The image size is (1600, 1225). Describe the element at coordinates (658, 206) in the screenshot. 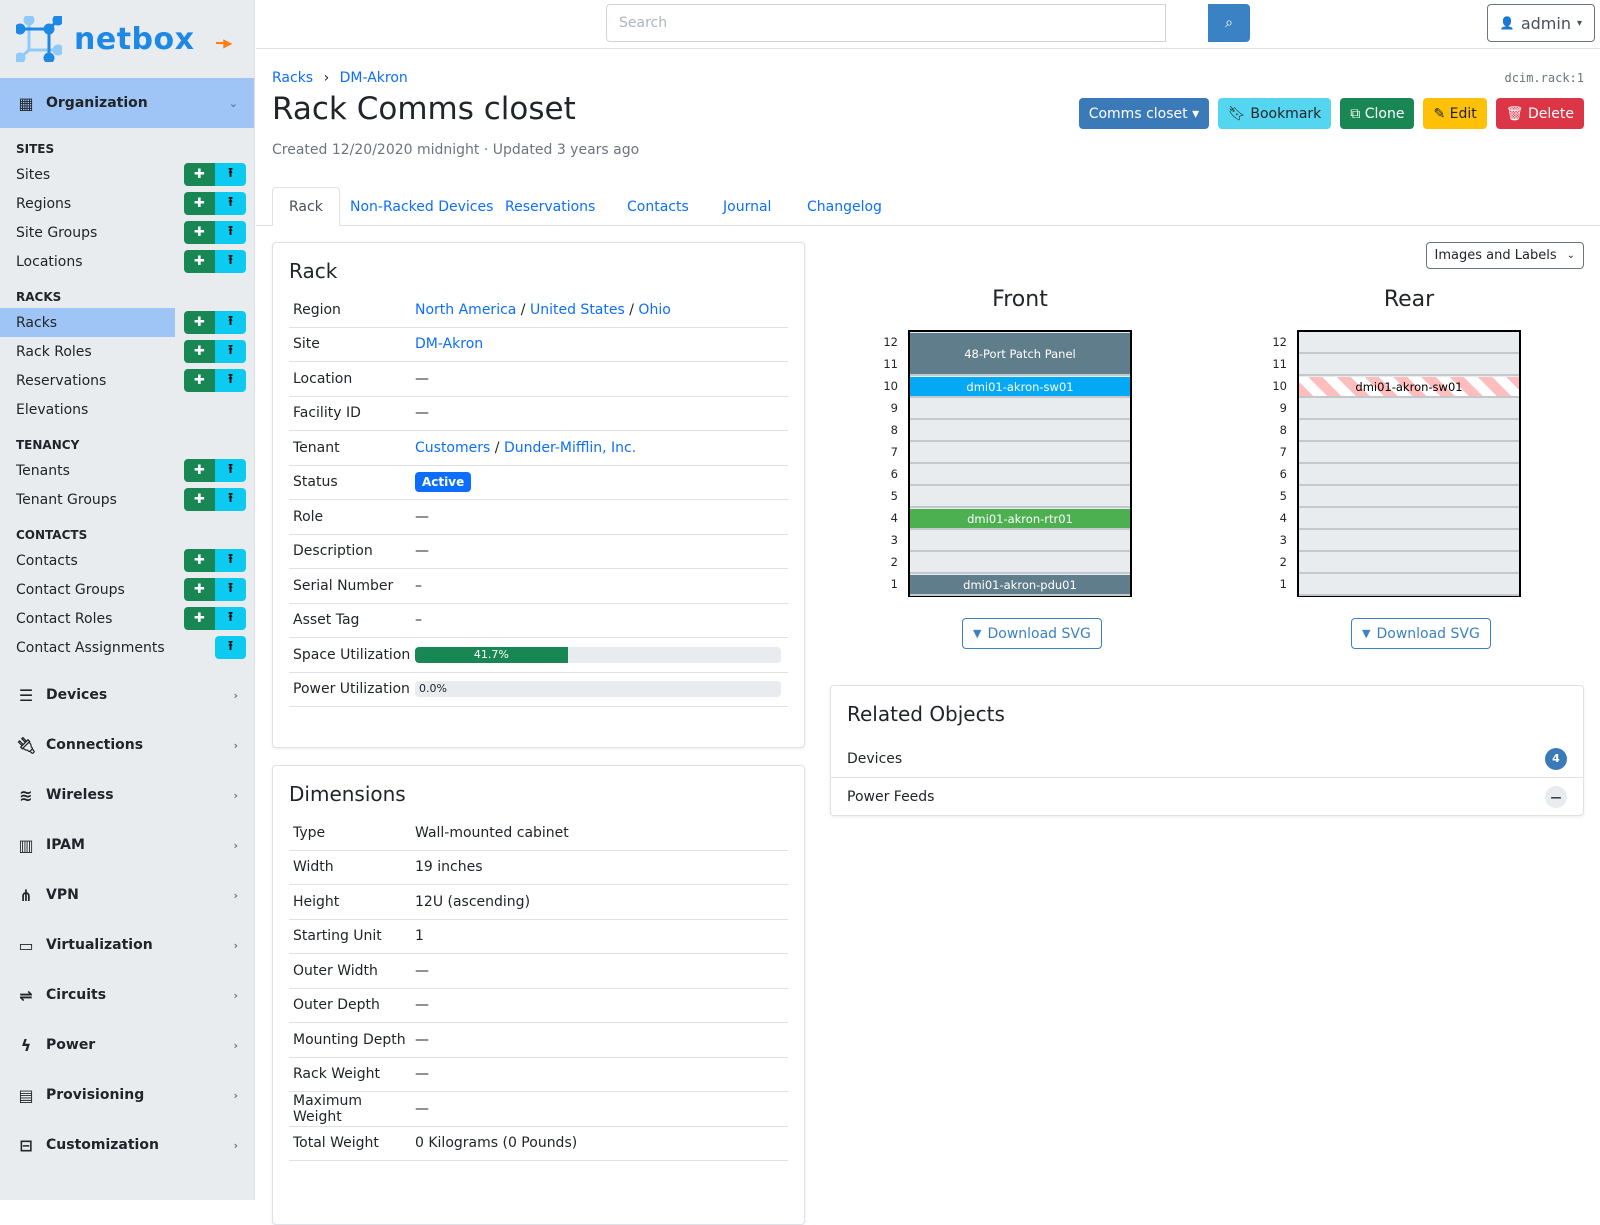

I see `tab-contacts: Contacts` at that location.